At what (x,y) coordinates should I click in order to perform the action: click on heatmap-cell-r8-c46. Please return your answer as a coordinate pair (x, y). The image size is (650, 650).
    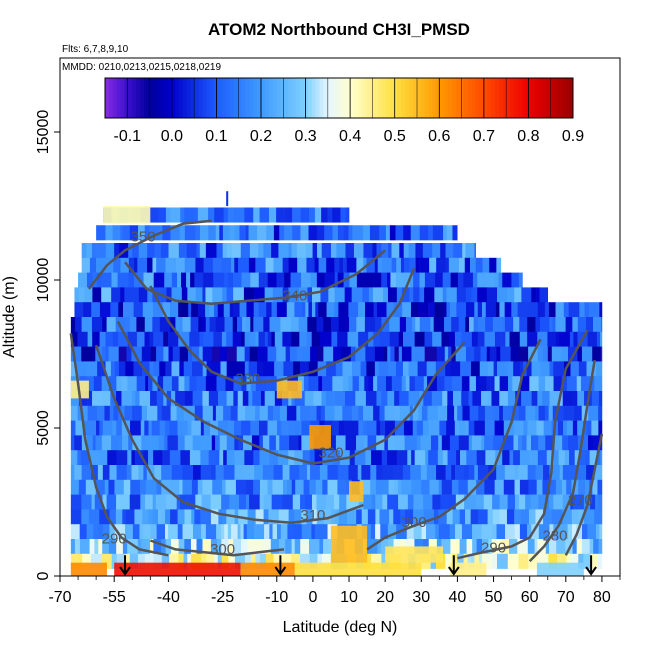
    Looking at the image, I should click on (384, 339).